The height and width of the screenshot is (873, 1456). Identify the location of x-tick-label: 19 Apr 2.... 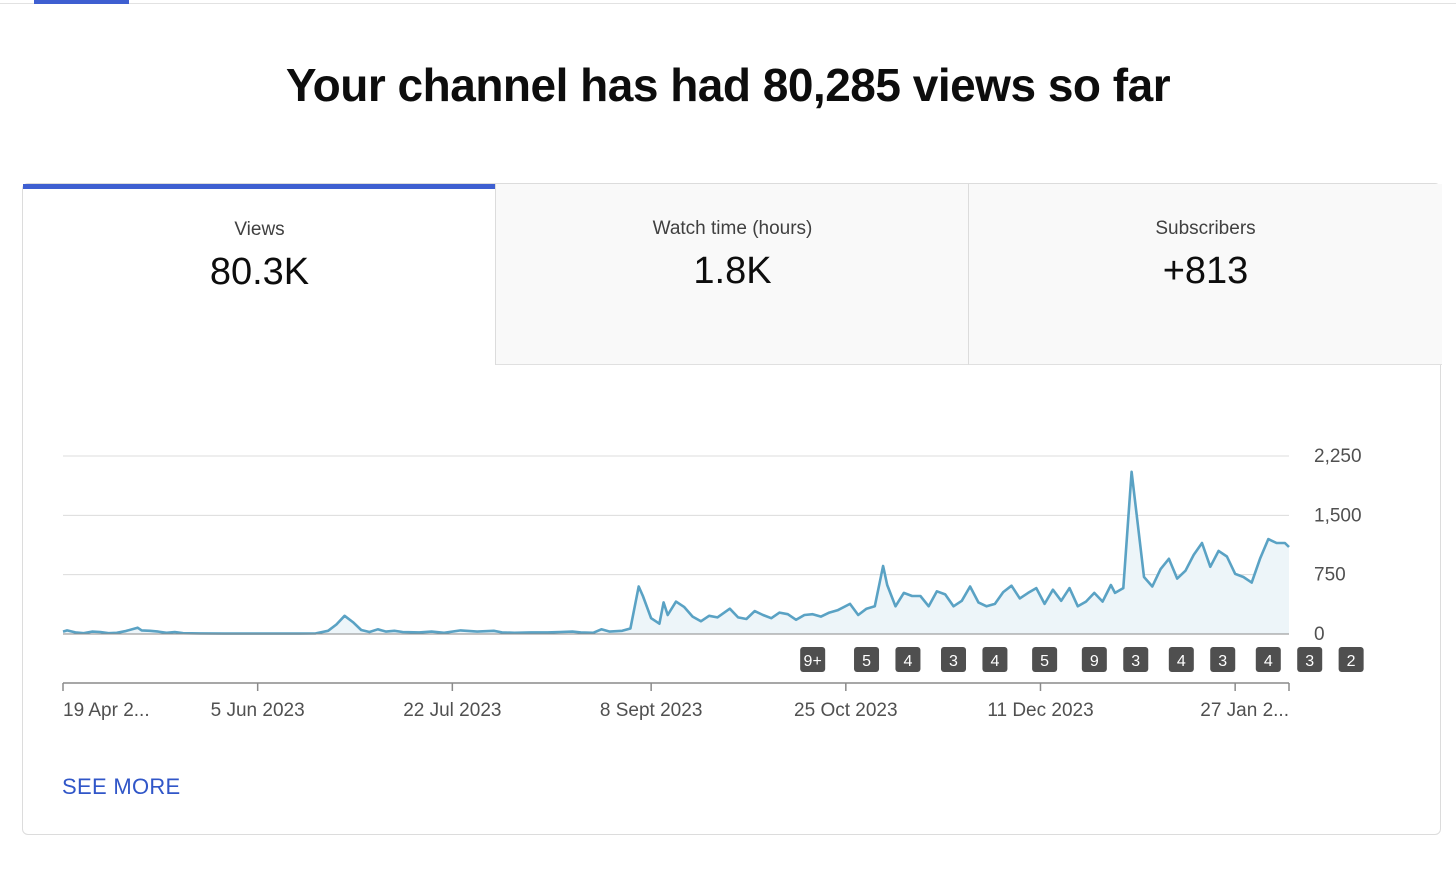
(106, 710).